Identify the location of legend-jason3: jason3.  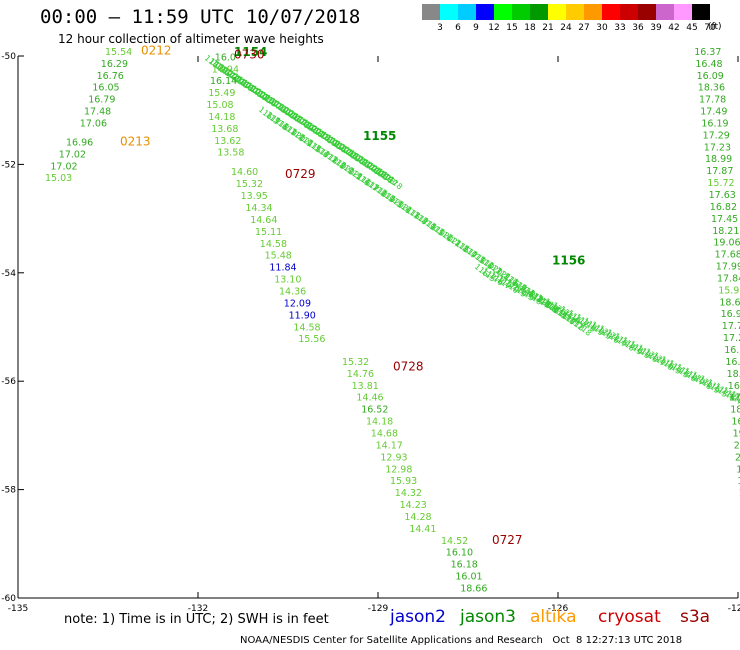
(488, 617).